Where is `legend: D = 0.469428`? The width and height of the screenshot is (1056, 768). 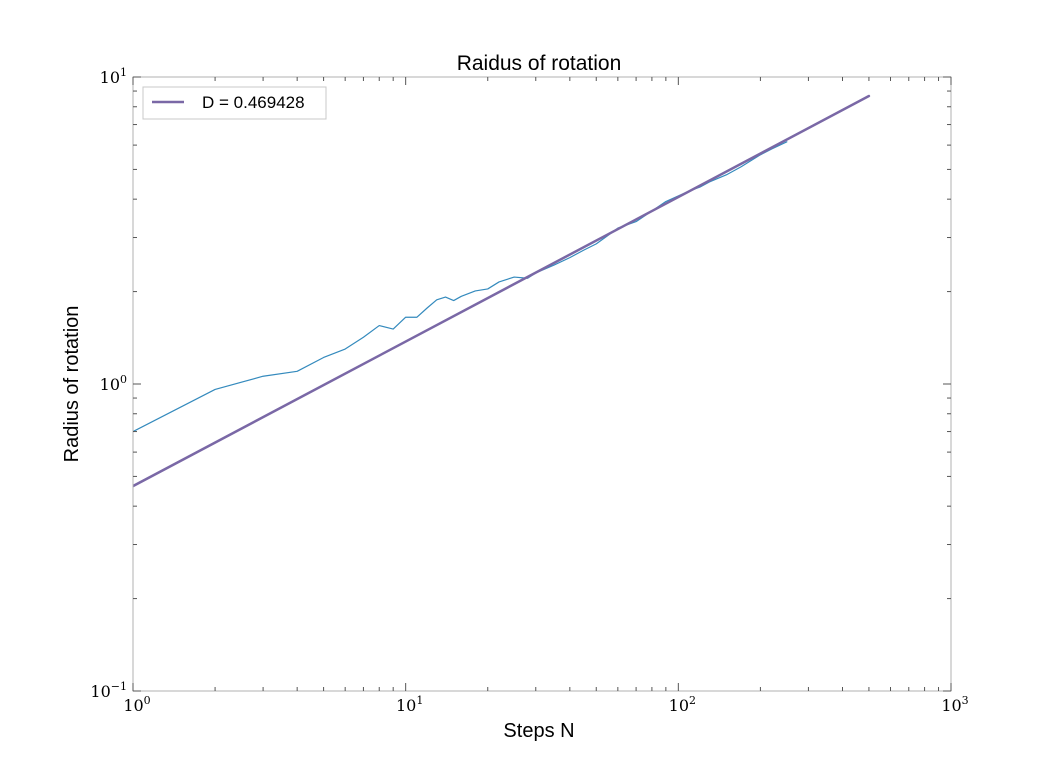
legend: D = 0.469428 is located at coordinates (234, 103).